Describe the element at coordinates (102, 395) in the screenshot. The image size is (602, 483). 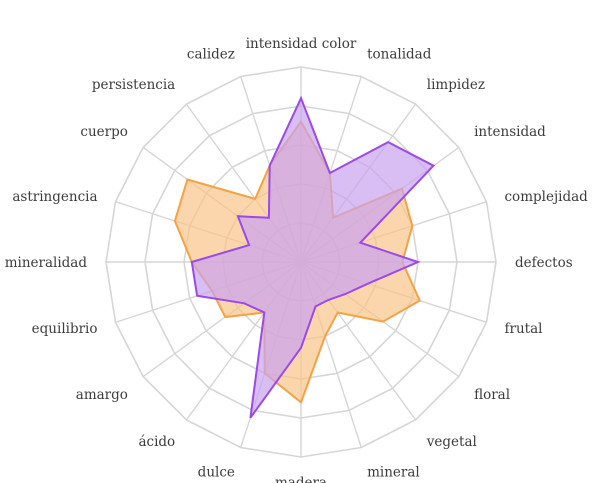
I see `axis-label-13: amargo` at that location.